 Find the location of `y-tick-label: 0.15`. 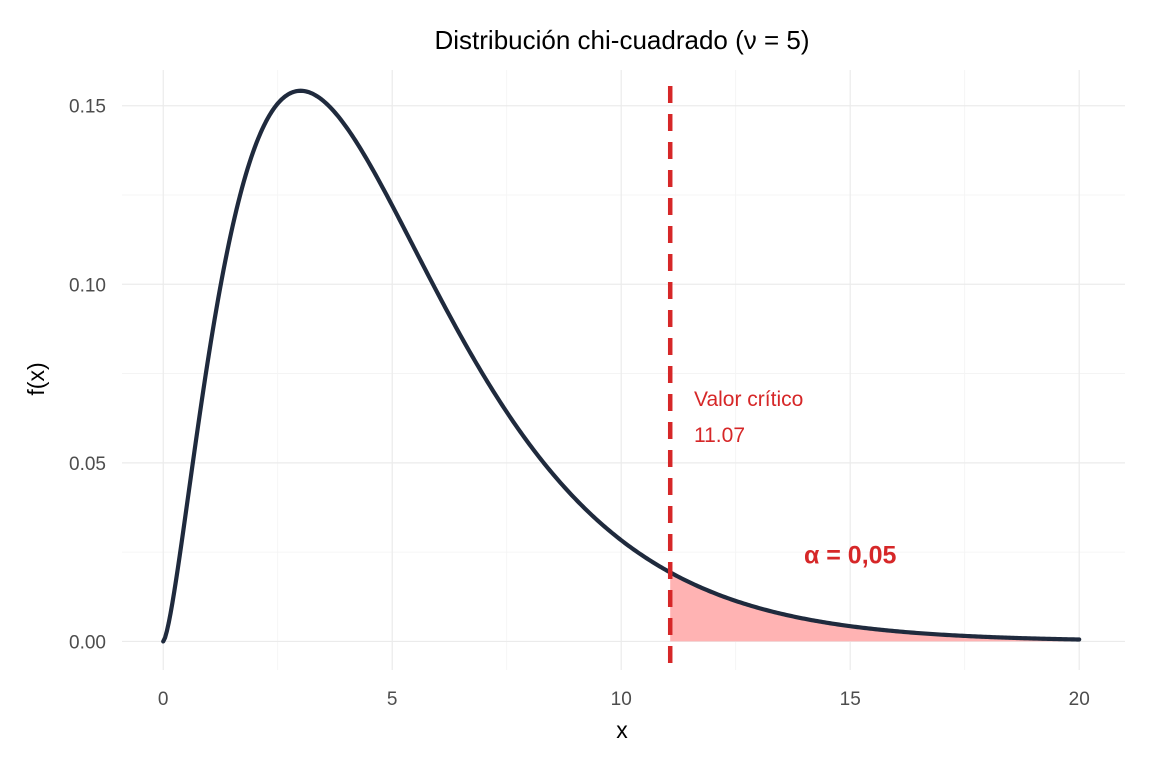

y-tick-label: 0.15 is located at coordinates (87, 107).